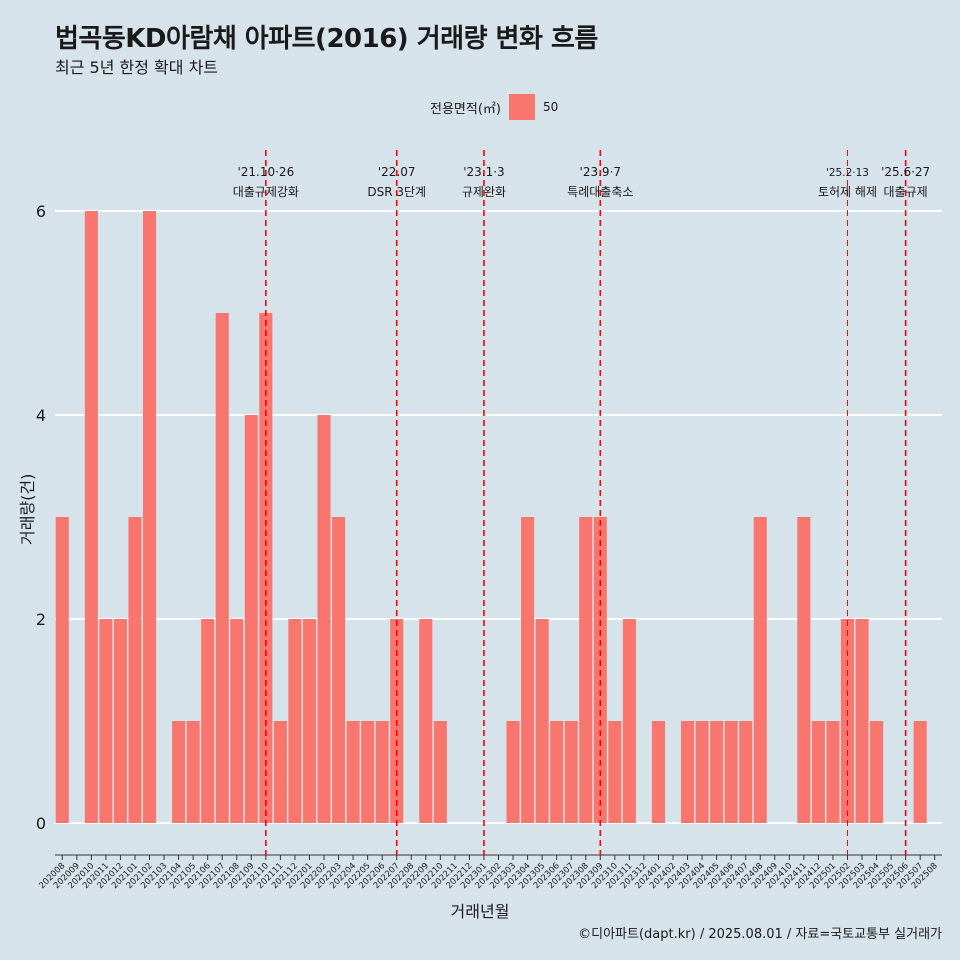 This screenshot has width=960, height=960. Describe the element at coordinates (600, 192) in the screenshot. I see `event-name-label: 특례대출축소` at that location.